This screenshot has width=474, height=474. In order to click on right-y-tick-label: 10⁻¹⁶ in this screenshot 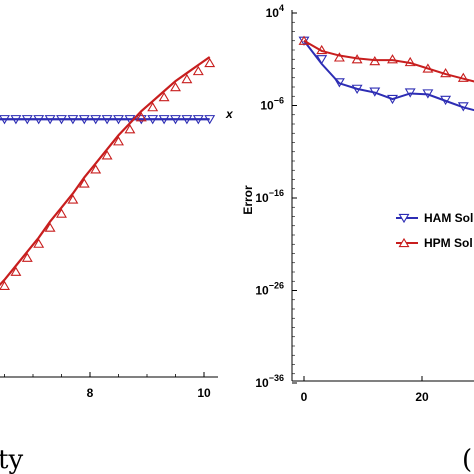, I will do `click(269, 196)`.